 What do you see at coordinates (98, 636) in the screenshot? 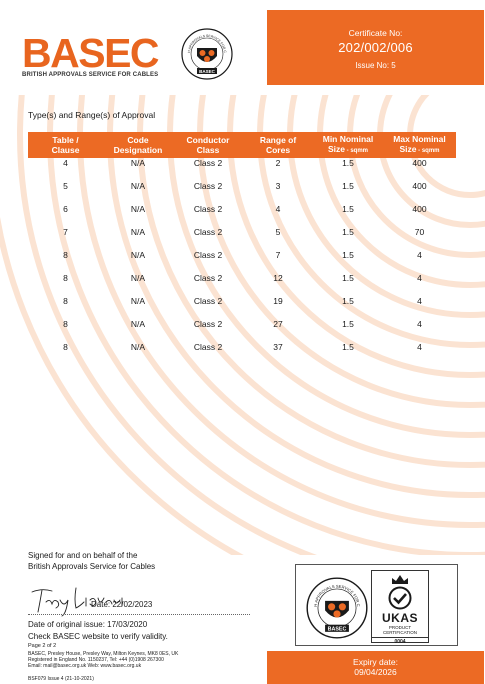
I see `verify-notice: Check BASEC website to verify validity.` at bounding box center [98, 636].